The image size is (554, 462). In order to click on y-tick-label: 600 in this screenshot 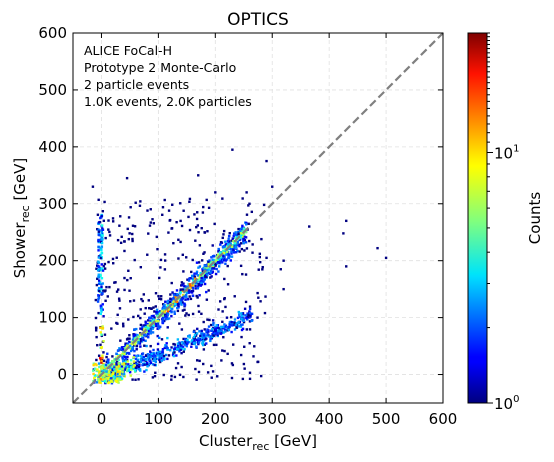, I will do `click(52, 33)`.